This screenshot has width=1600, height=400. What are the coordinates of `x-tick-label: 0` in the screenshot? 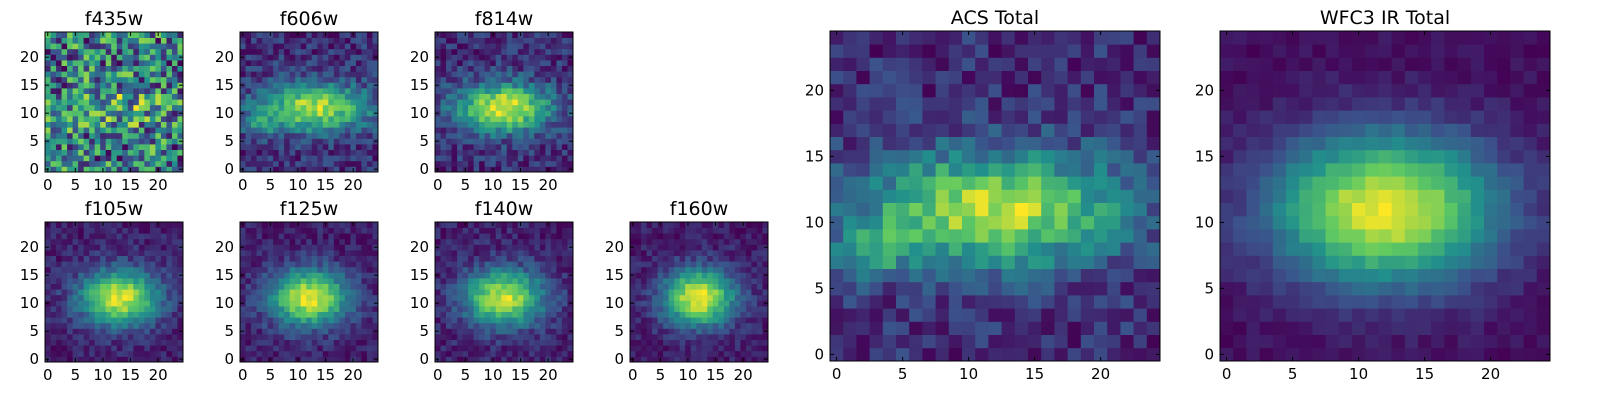 It's located at (633, 375).